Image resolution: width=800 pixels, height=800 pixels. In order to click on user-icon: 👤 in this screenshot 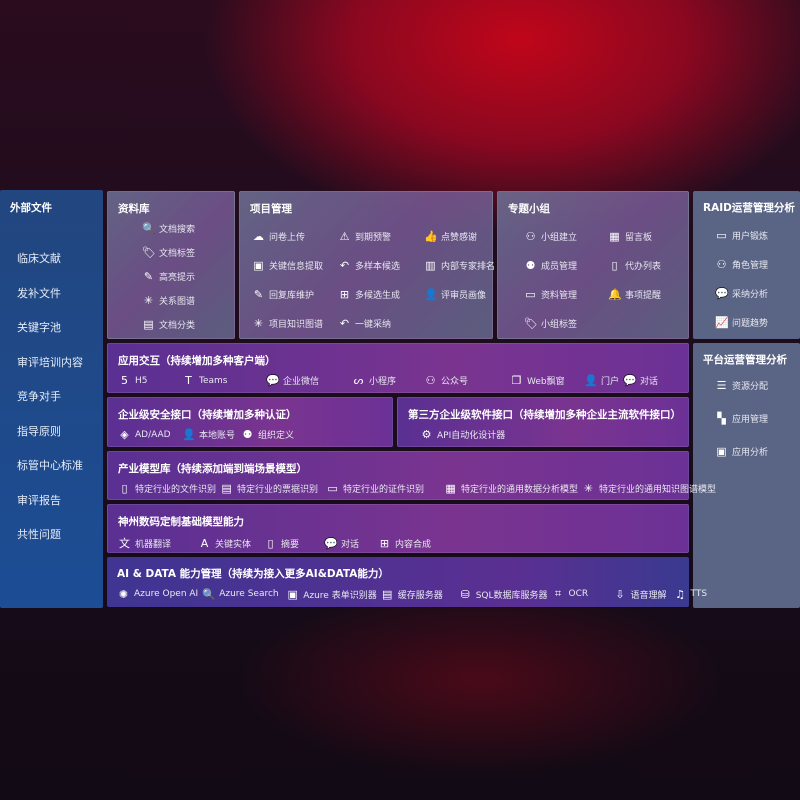, I will do `click(431, 294)`.